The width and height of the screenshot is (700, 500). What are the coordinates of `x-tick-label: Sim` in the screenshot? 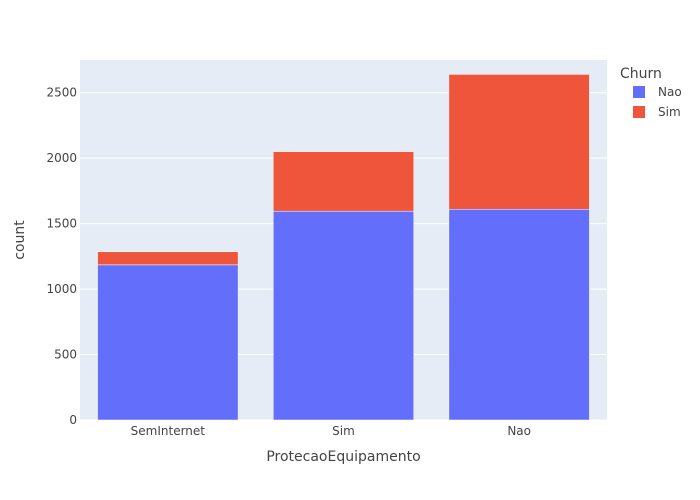 It's located at (343, 431).